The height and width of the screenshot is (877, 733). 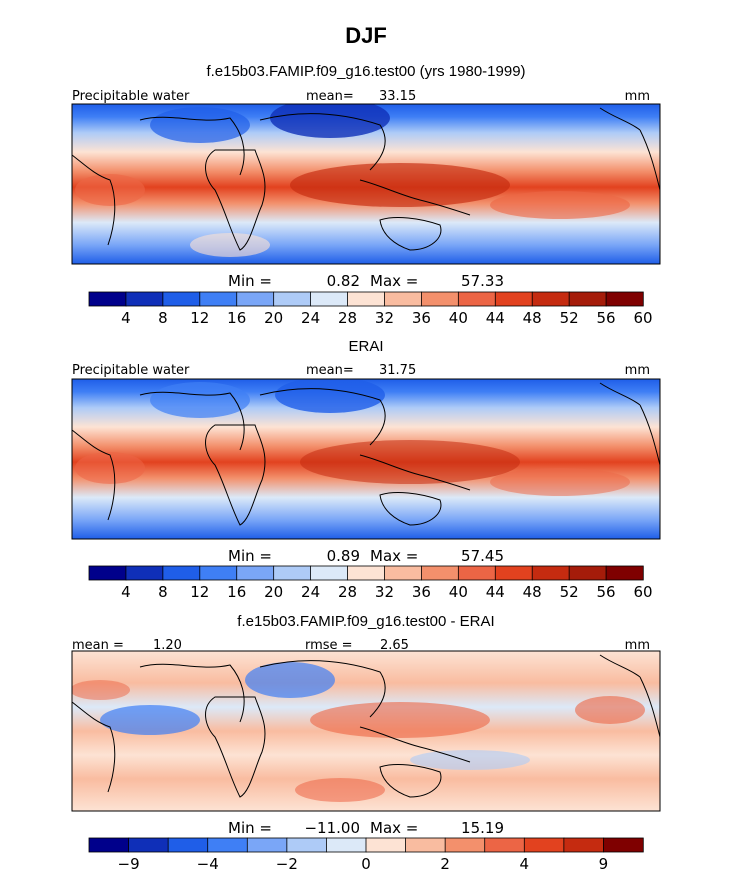 I want to click on colorbar-tick-label: 36, so click(x=421, y=592).